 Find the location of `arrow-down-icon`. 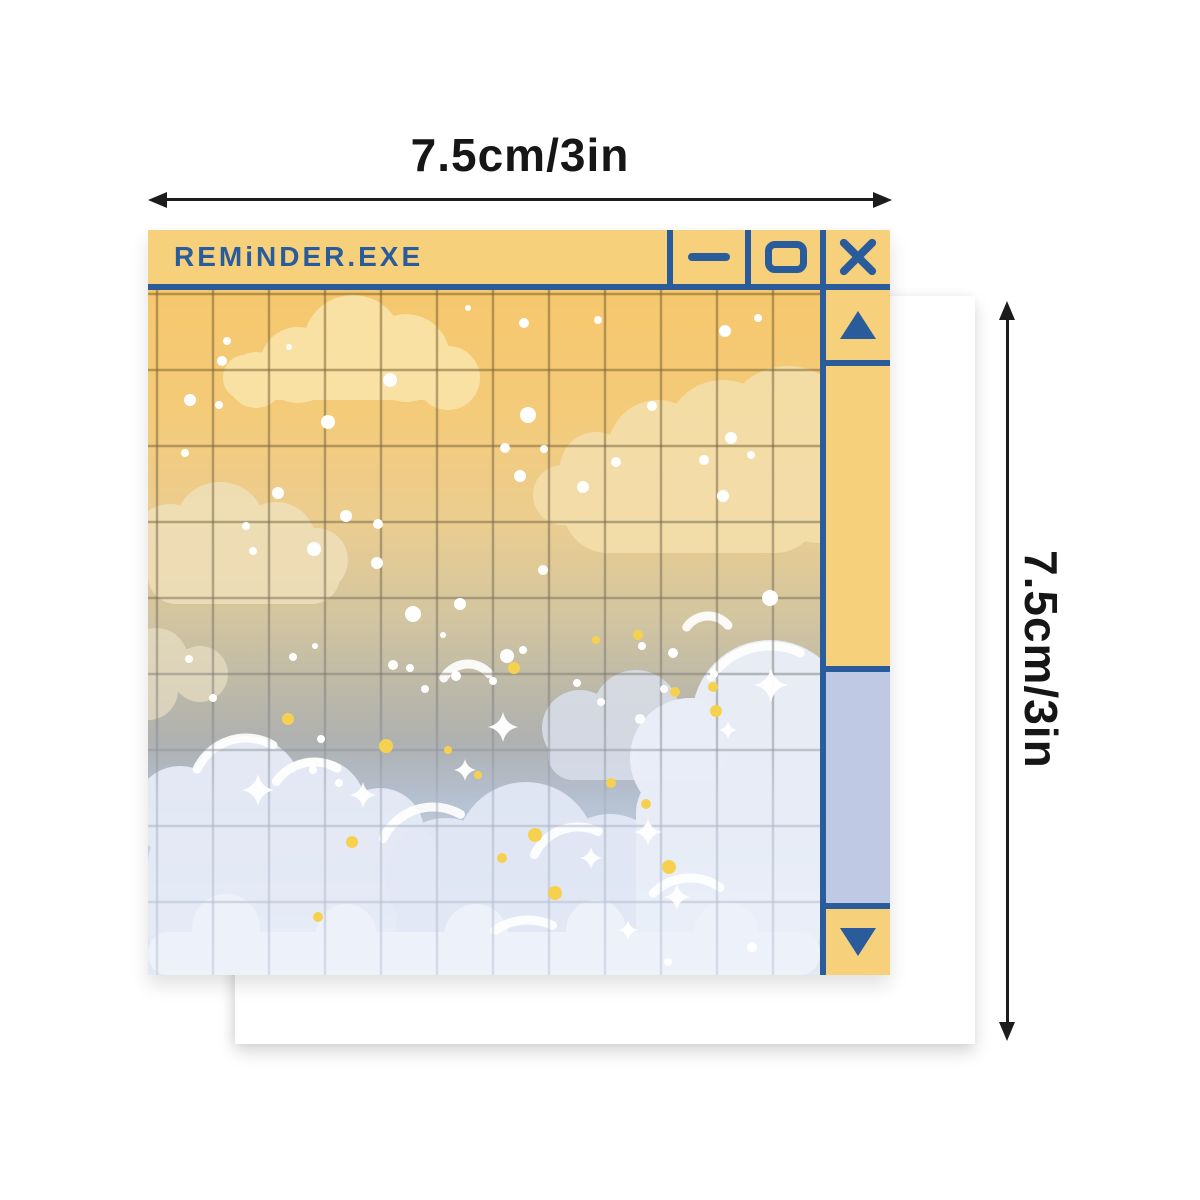

arrow-down-icon is located at coordinates (858, 942).